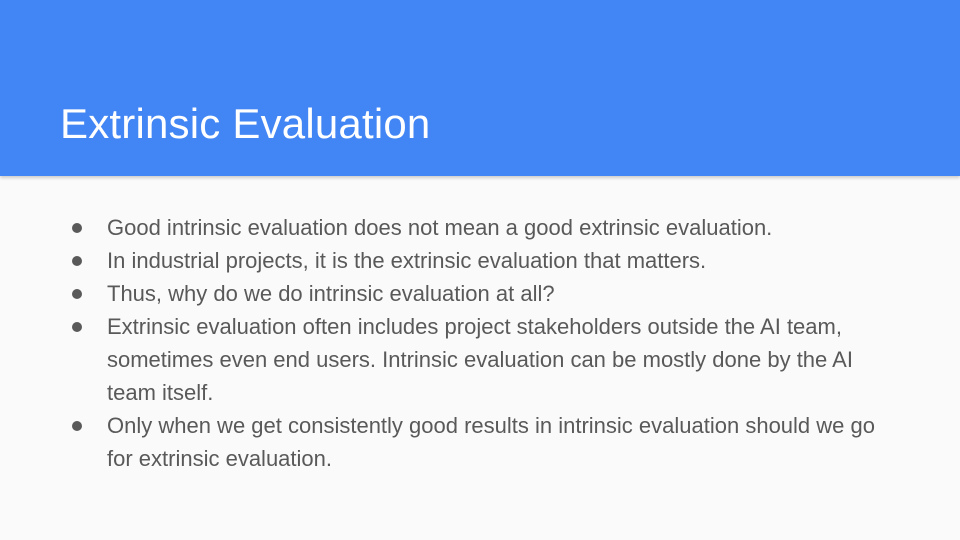 The image size is (960, 540). I want to click on slide-title: Extrinsic Evaluation, so click(245, 123).